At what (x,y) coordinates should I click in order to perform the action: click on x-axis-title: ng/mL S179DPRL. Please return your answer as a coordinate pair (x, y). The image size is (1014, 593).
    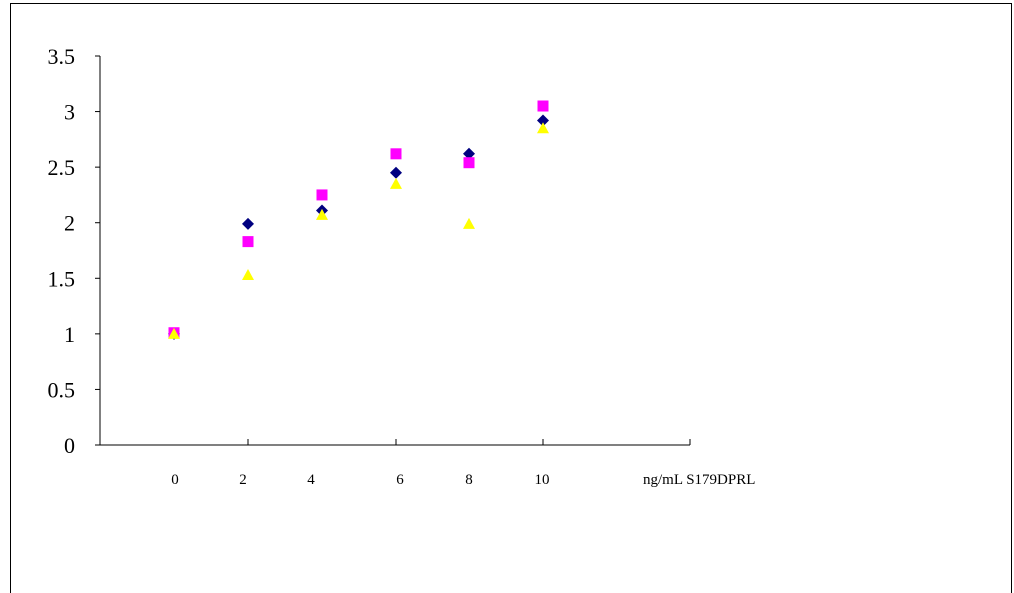
    Looking at the image, I should click on (699, 480).